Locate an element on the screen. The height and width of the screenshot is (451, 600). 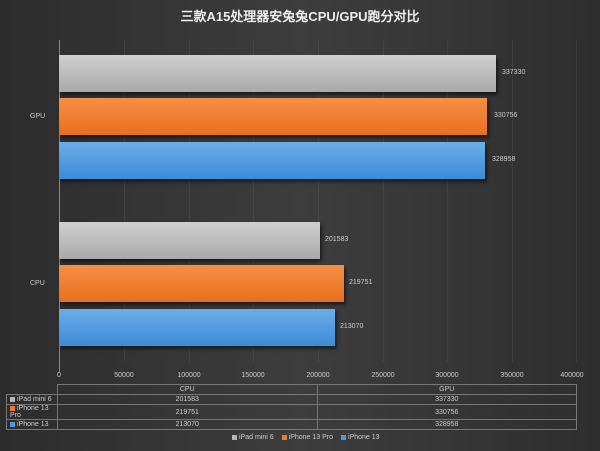
value-label: 328958 is located at coordinates (504, 159).